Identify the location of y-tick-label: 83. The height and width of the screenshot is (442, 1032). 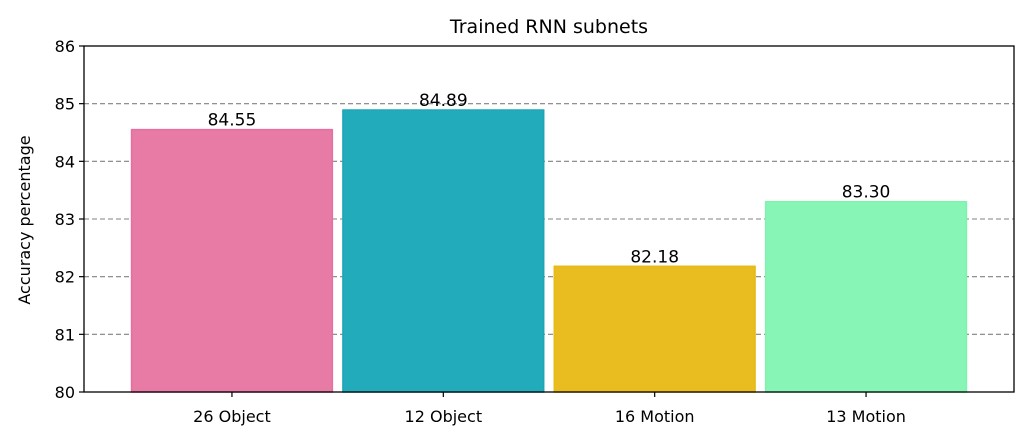
(65, 219).